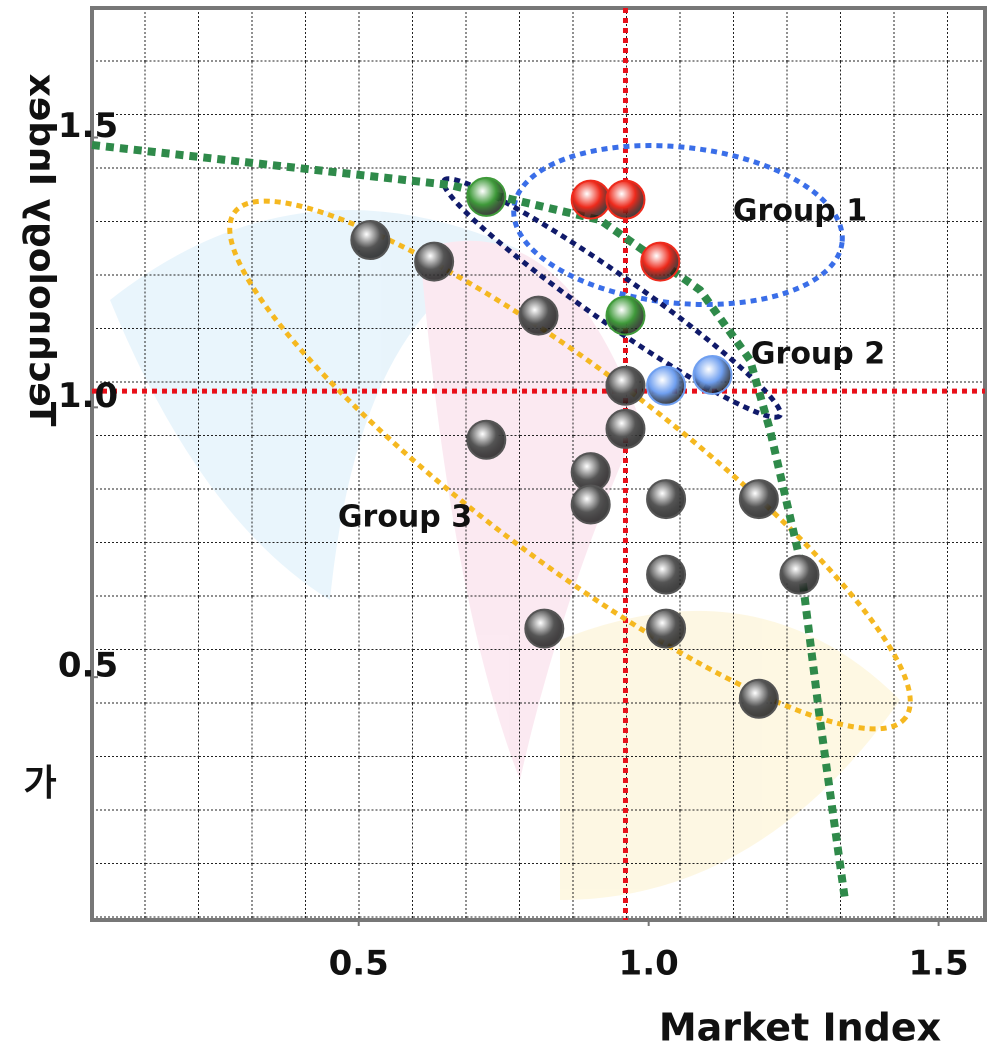 The image size is (991, 1058). Describe the element at coordinates (938, 964) in the screenshot. I see `x-tick-label: 1.5` at that location.